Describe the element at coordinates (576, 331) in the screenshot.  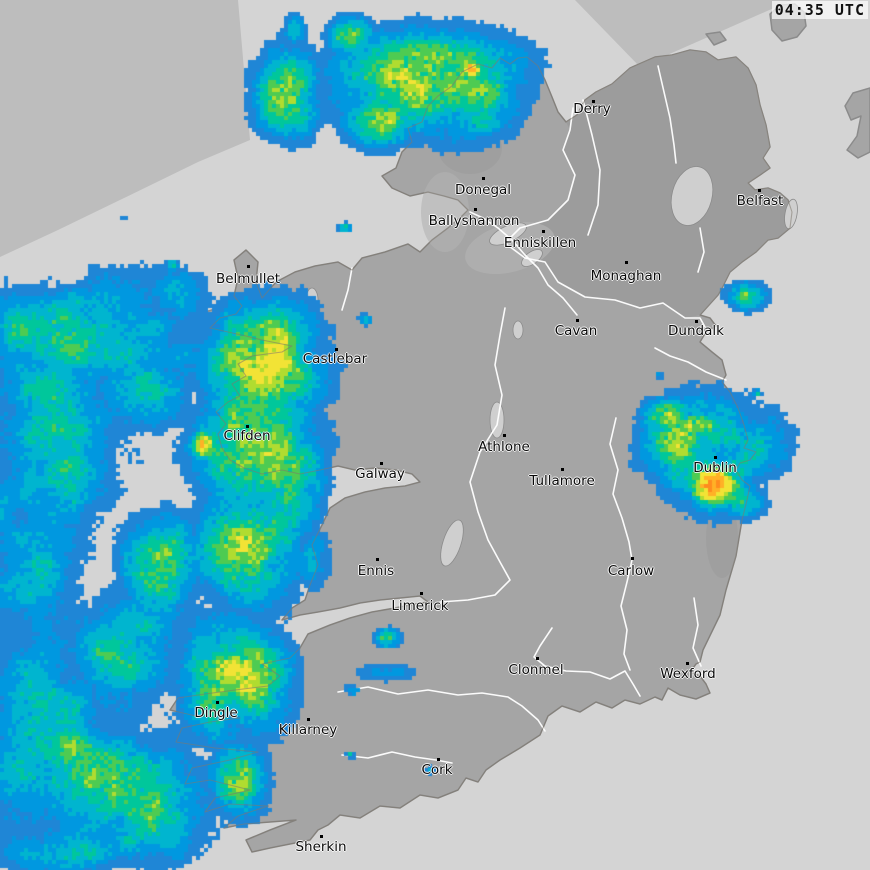
I see `city-label-cavan: Cavan` at that location.